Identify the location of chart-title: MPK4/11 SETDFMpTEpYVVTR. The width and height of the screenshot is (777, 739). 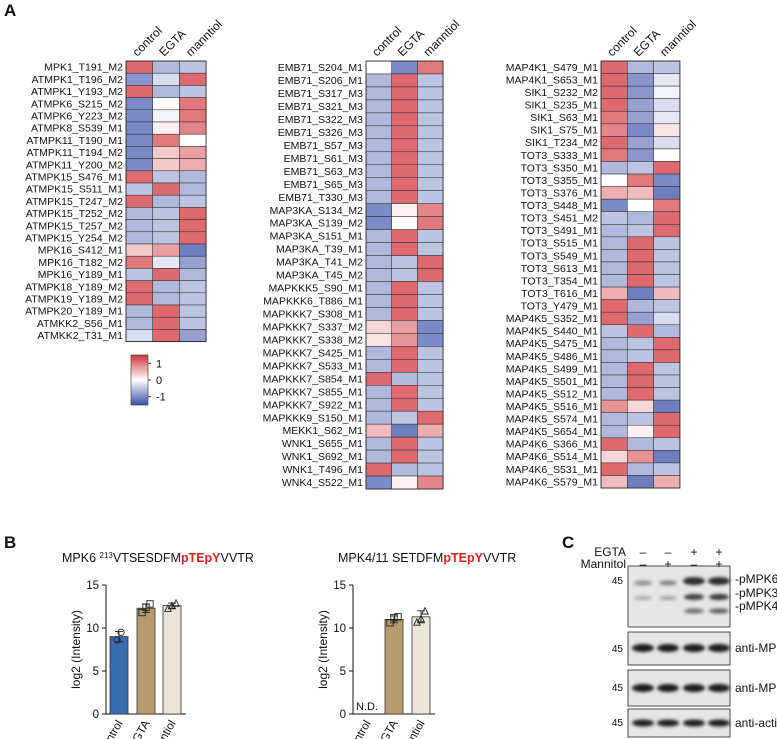
(427, 558).